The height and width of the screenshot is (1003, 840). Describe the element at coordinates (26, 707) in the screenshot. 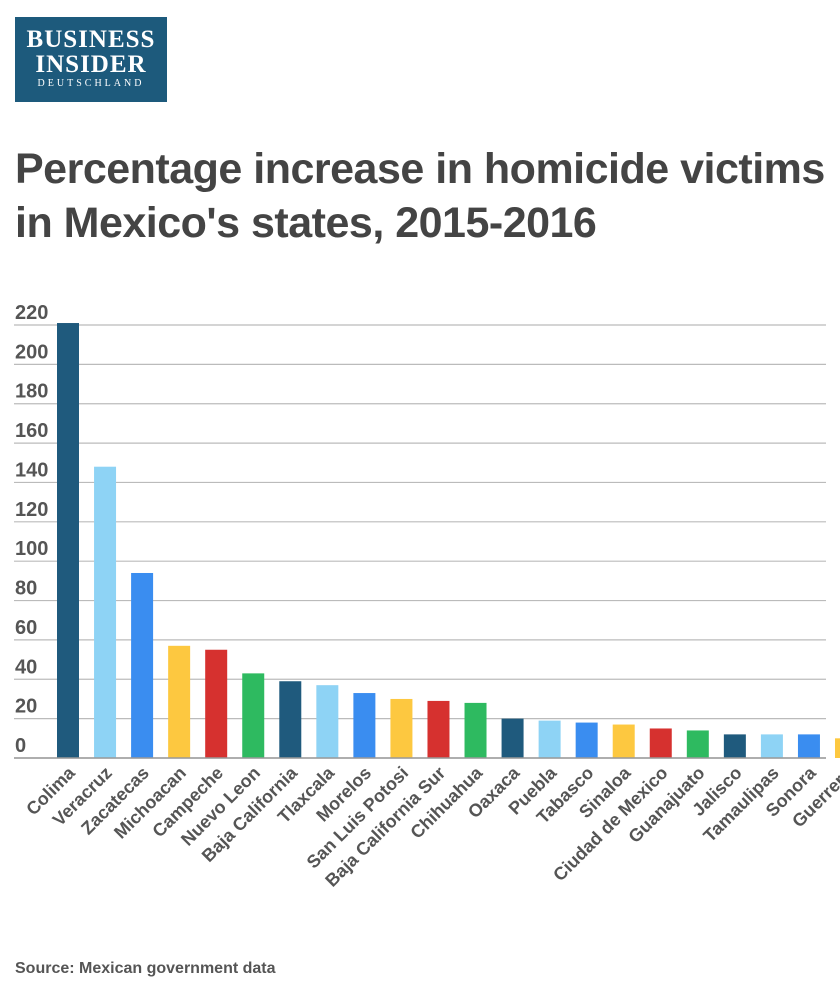

I see `y-tick-label: 20` at that location.